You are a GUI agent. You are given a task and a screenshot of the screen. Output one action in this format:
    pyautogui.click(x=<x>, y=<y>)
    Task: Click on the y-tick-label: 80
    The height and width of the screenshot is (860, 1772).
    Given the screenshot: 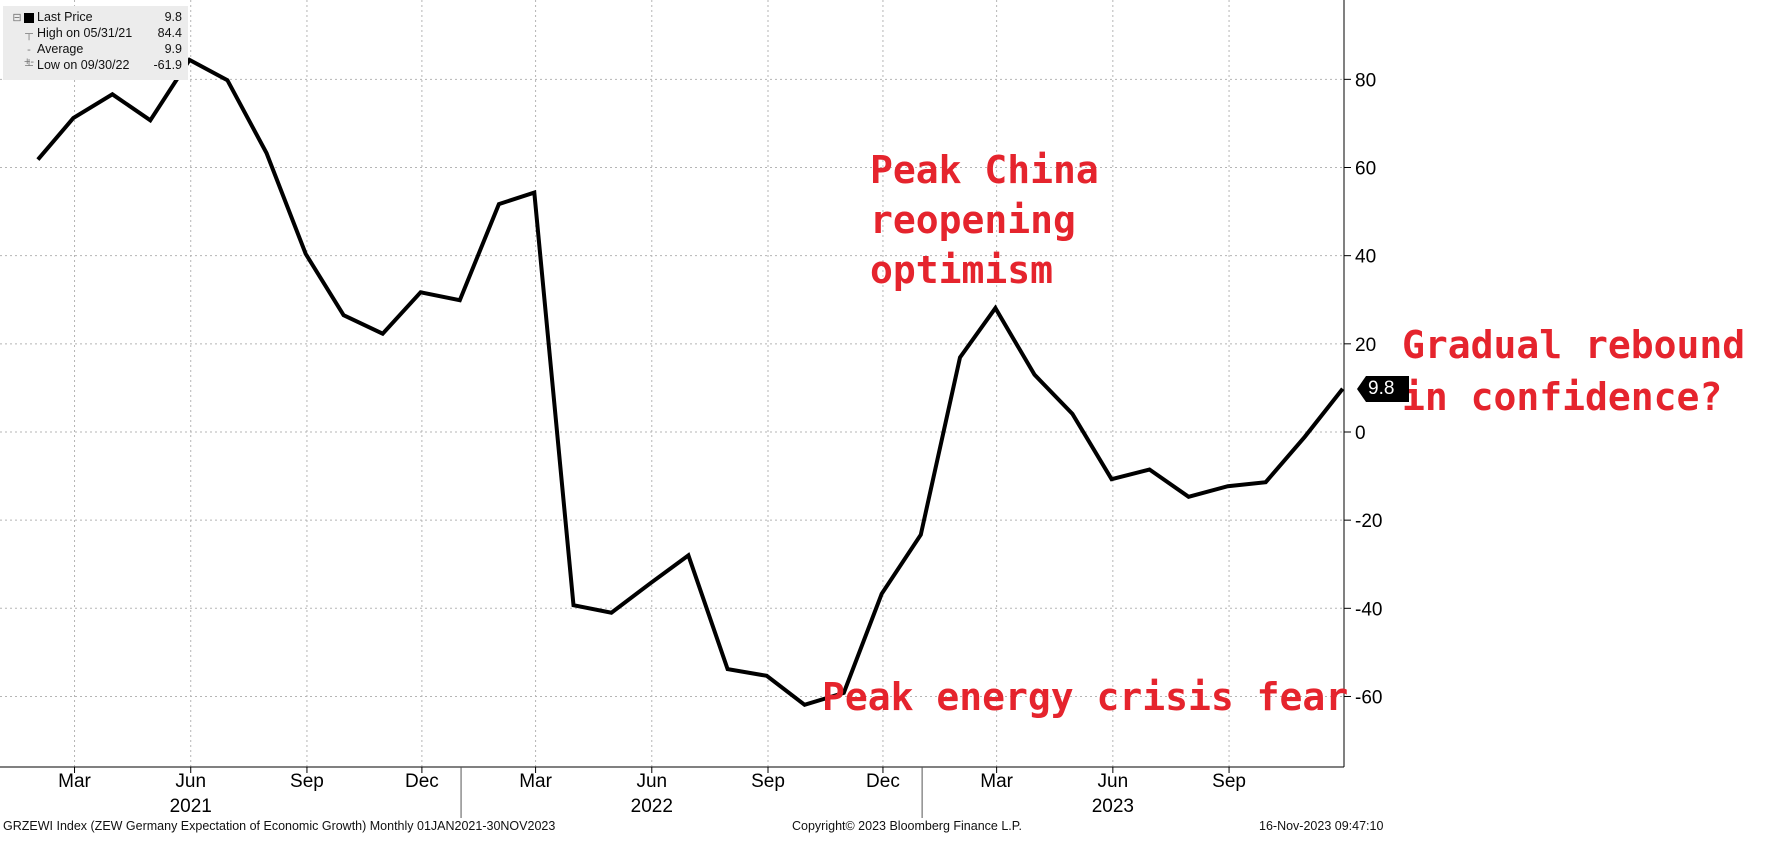 What is the action you would take?
    pyautogui.click(x=1365, y=80)
    